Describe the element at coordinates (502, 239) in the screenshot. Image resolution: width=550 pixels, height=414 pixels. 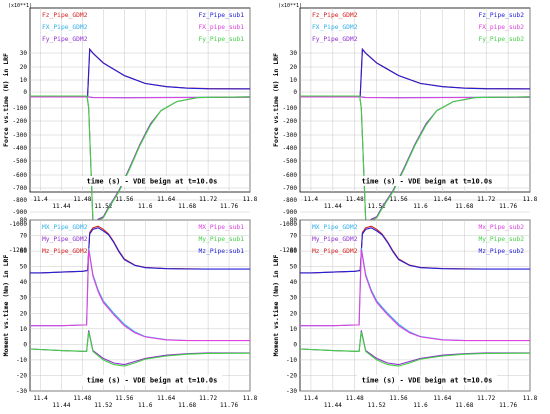
I see `legend-entry: My_Pipe_sub2` at that location.